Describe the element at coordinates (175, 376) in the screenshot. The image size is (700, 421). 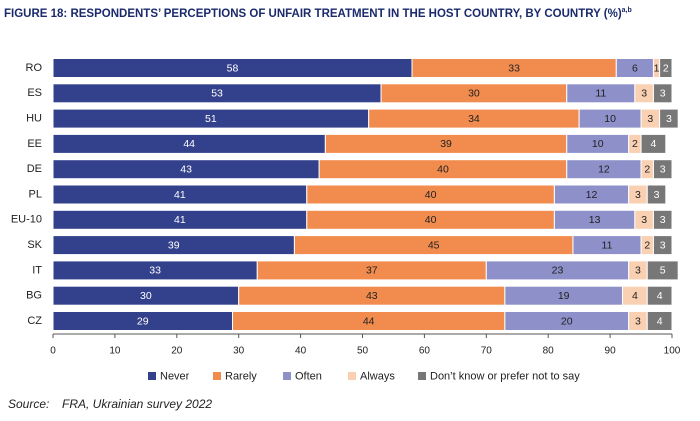
I see `legend-label: Never` at that location.